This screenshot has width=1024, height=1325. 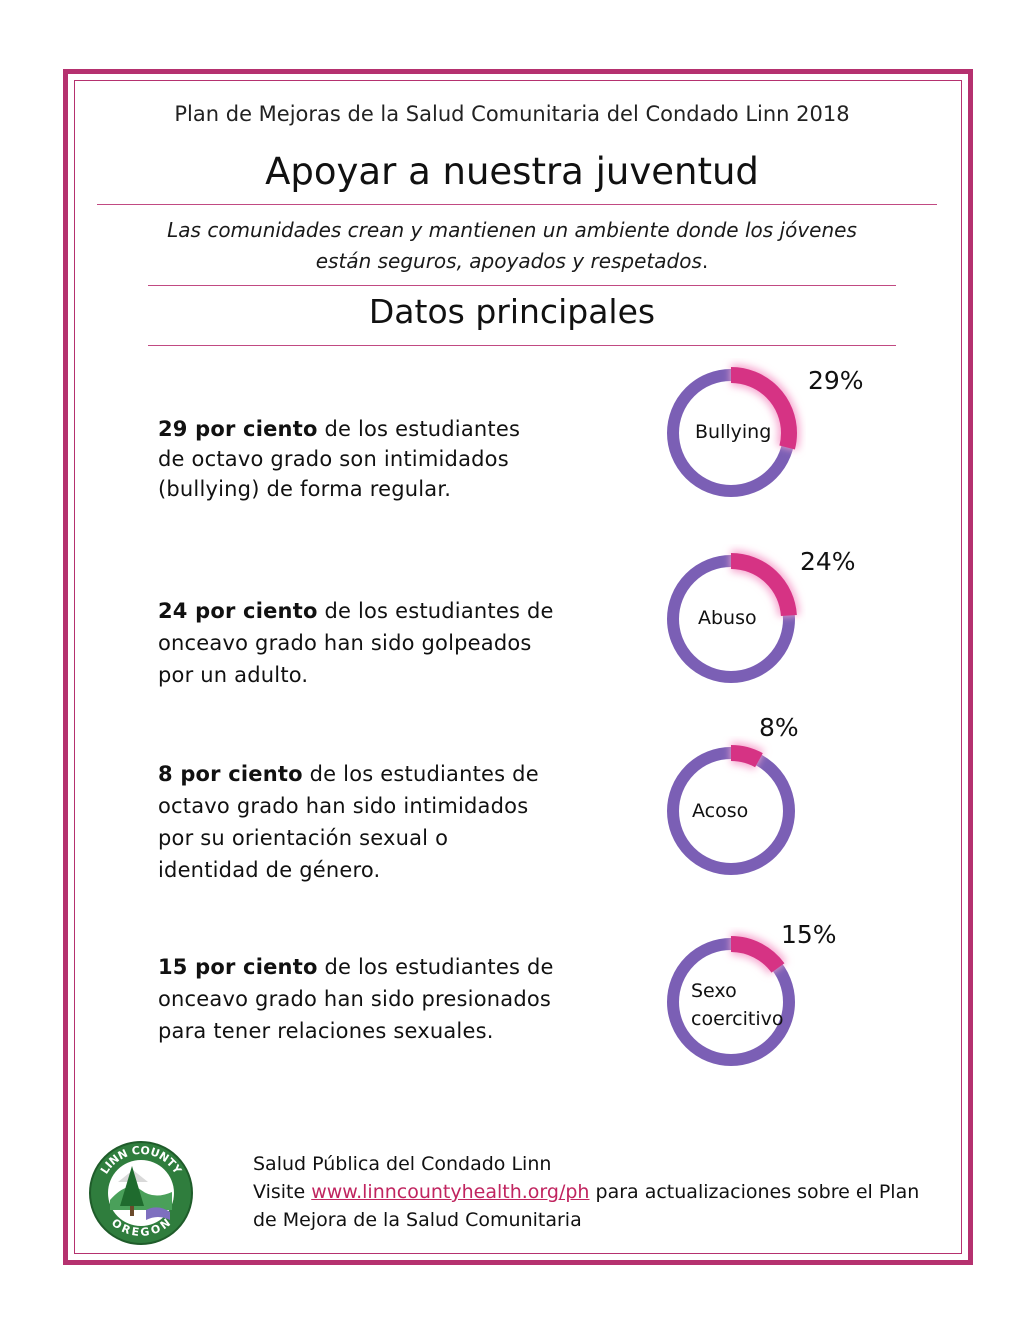 I want to click on fact-bold-4: 15 por ciento, so click(x=238, y=967).